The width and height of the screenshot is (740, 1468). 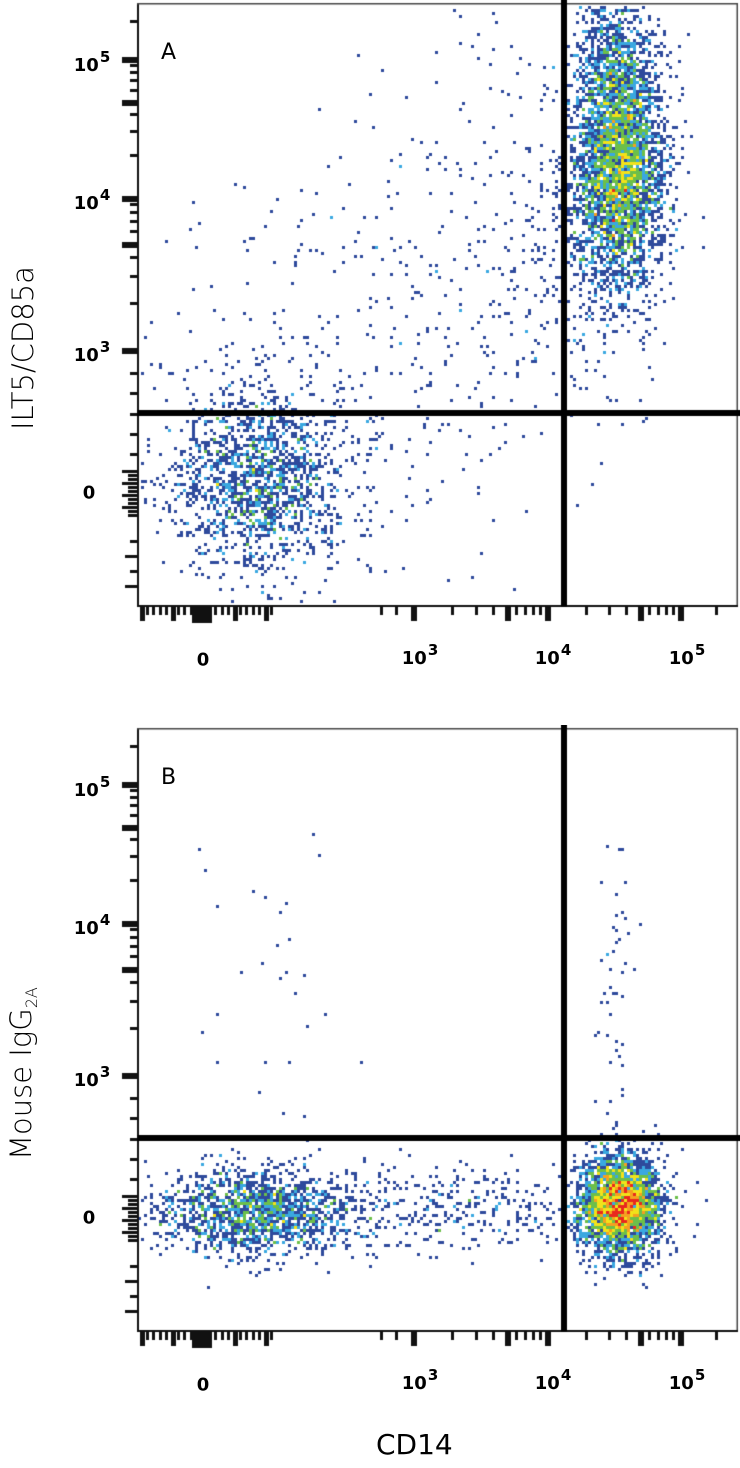 What do you see at coordinates (414, 1444) in the screenshot?
I see `x-axis-label: CD14` at bounding box center [414, 1444].